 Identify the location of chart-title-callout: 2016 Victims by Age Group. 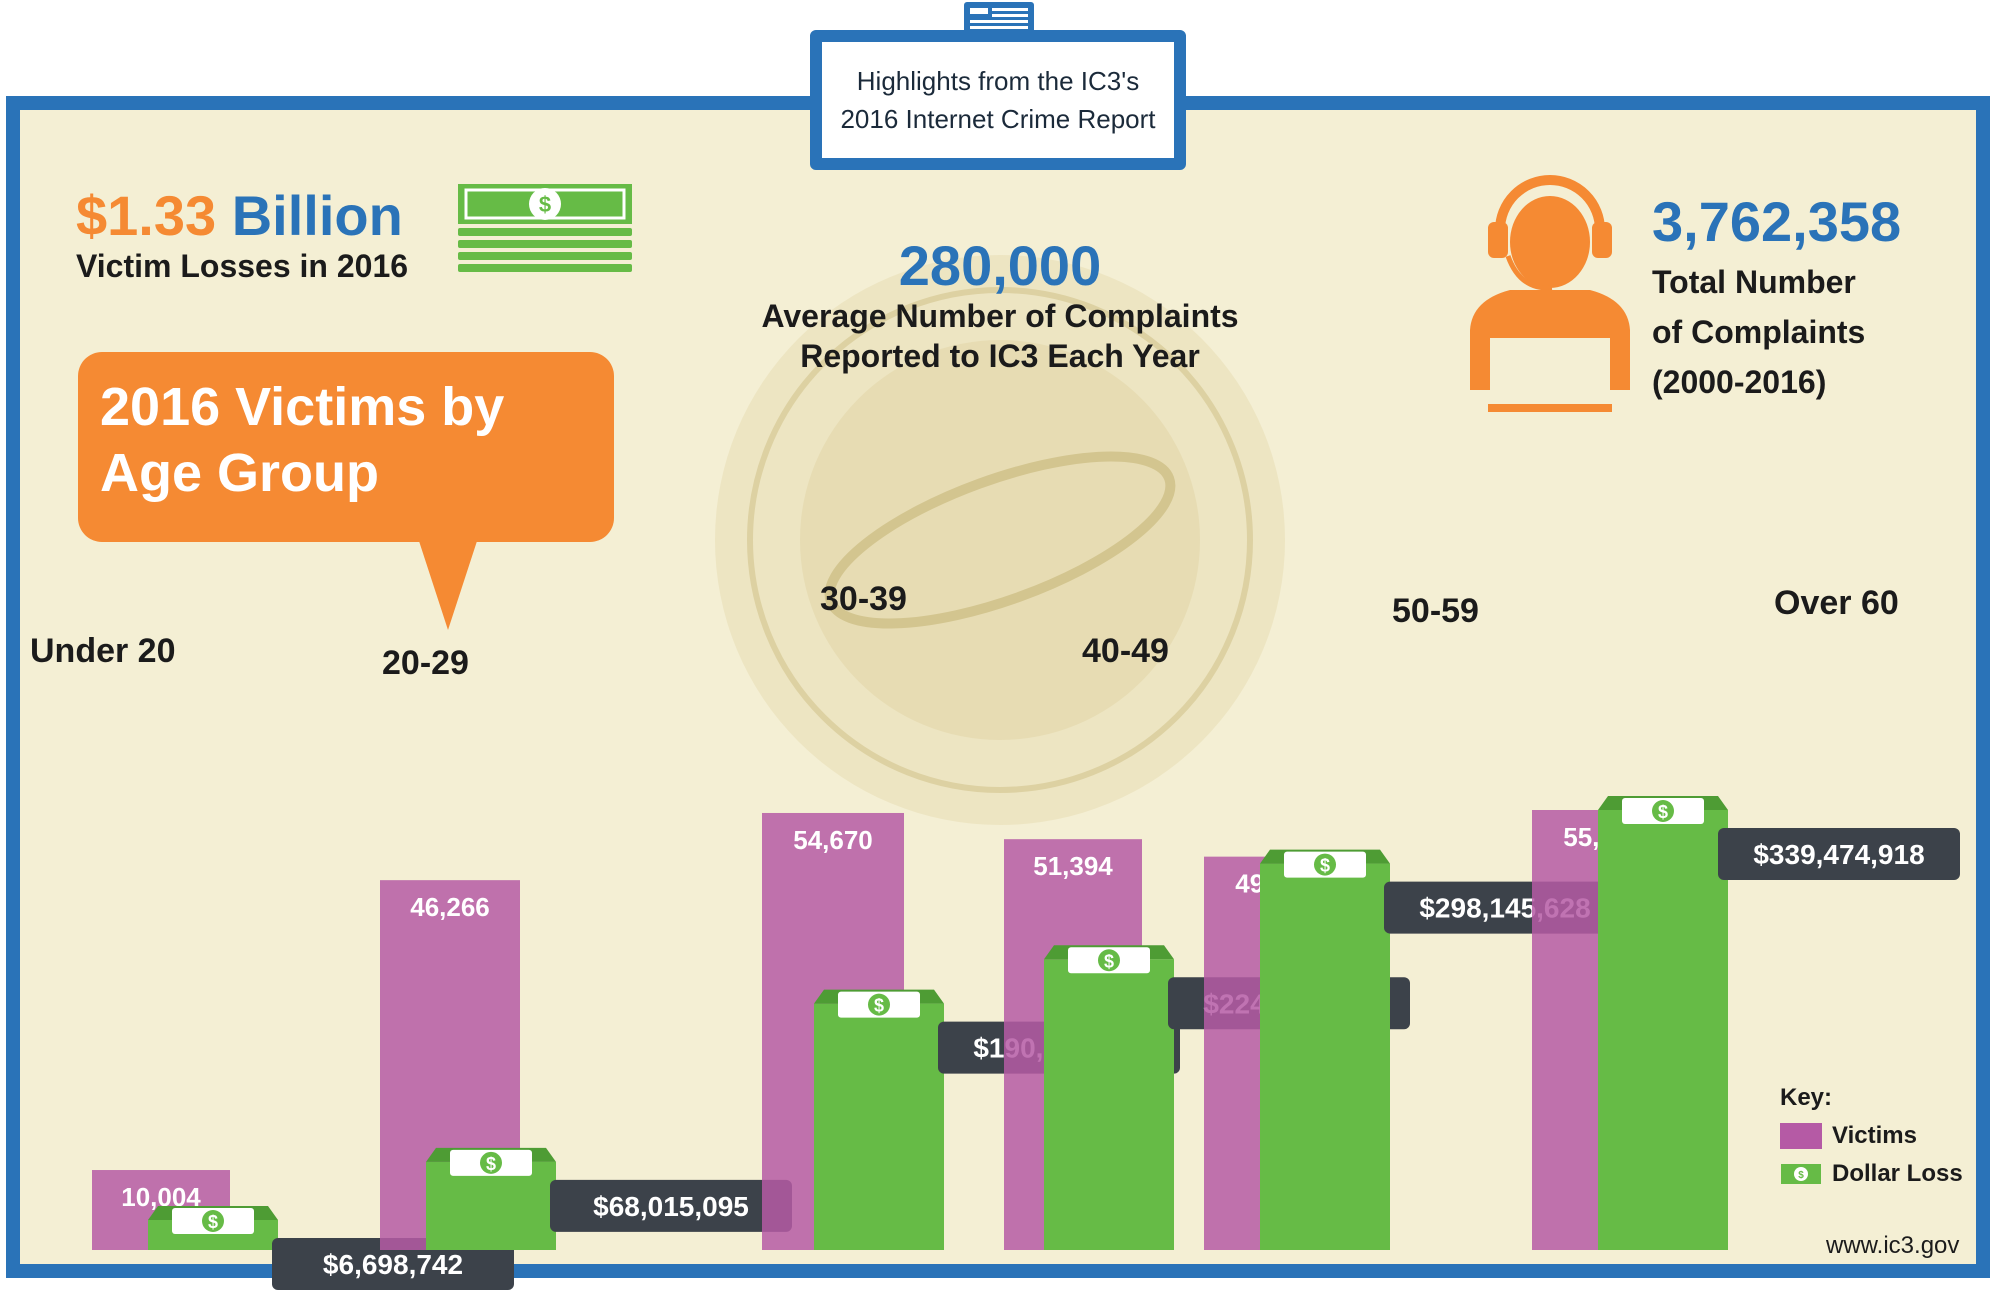
(346, 447).